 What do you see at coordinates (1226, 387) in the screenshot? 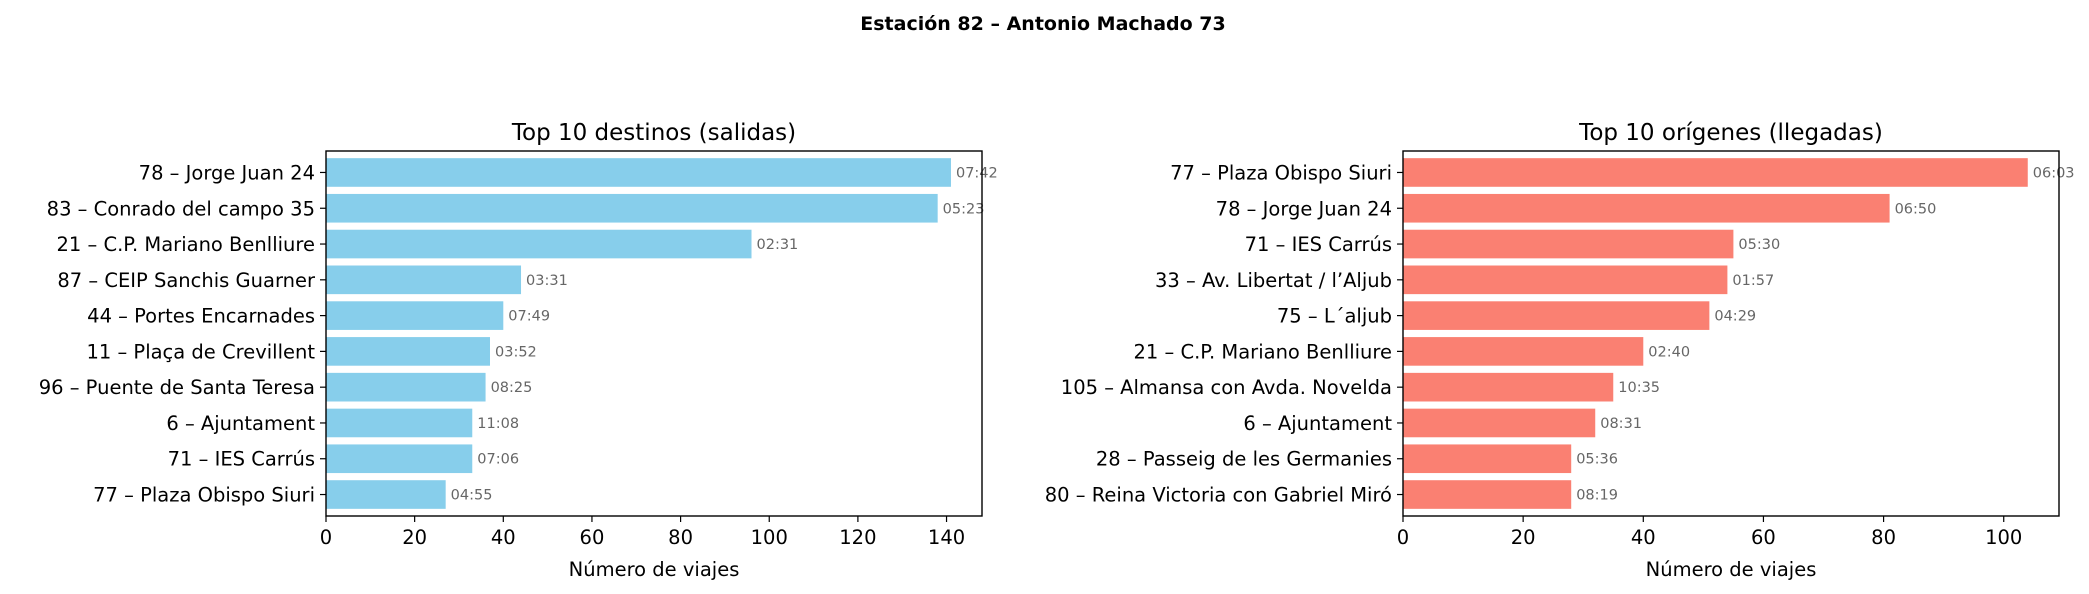
I see `y-tick-label: 105 – Almansa con Avda. Novelda` at bounding box center [1226, 387].